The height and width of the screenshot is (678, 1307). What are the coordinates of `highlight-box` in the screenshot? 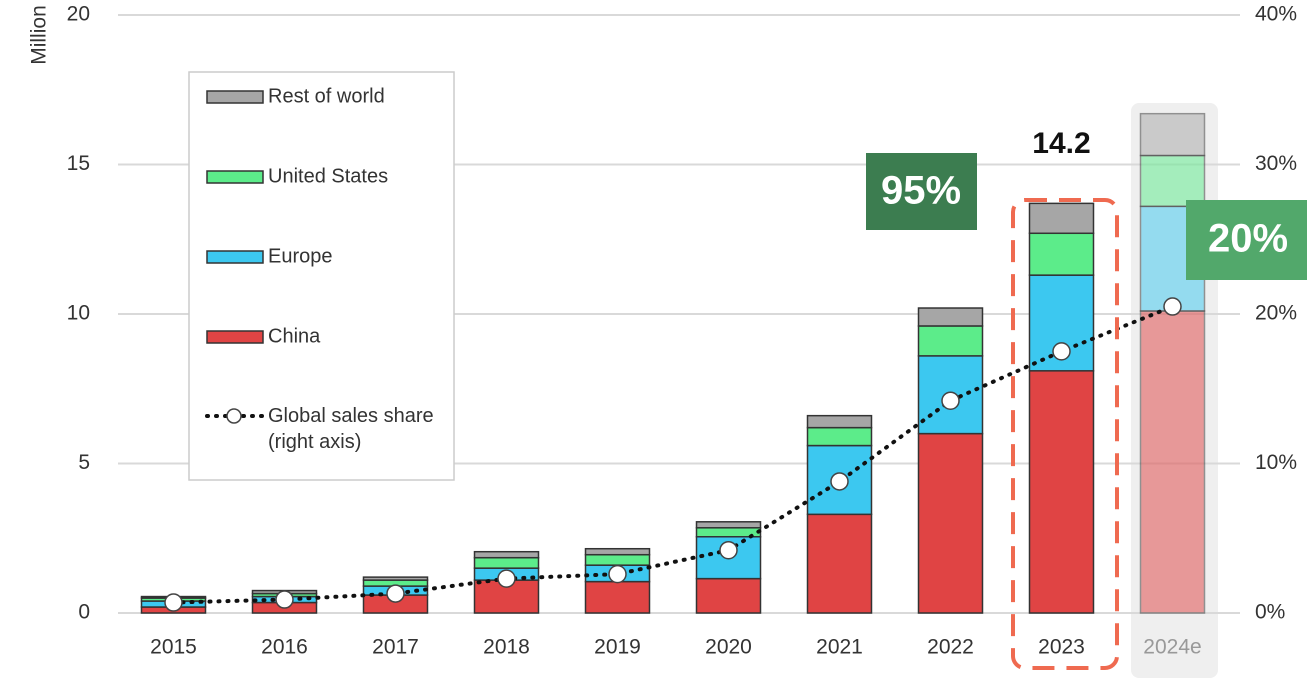 It's located at (1065, 434).